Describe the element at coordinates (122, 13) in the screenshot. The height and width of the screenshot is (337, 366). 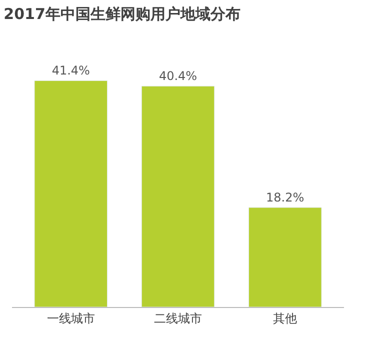
I see `chart-title: 2017年中国生鲜网购用户地域分布` at that location.